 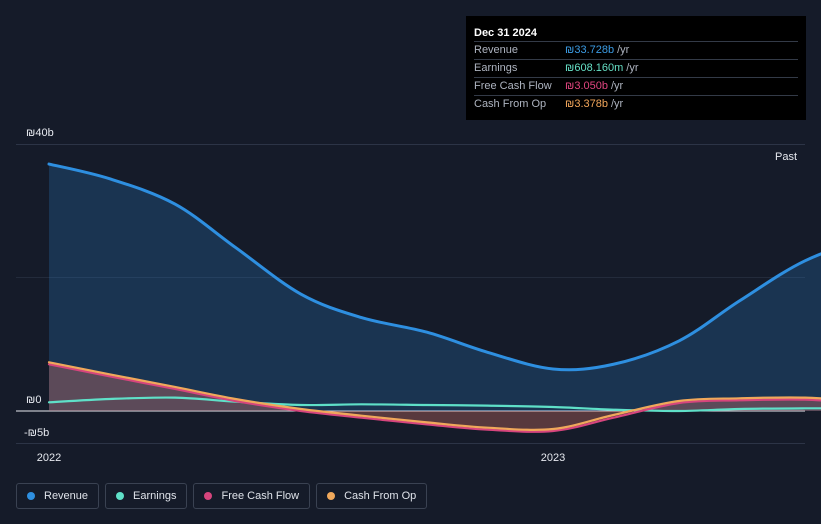 I want to click on tooltip-value: ₪3.378b, so click(x=586, y=104).